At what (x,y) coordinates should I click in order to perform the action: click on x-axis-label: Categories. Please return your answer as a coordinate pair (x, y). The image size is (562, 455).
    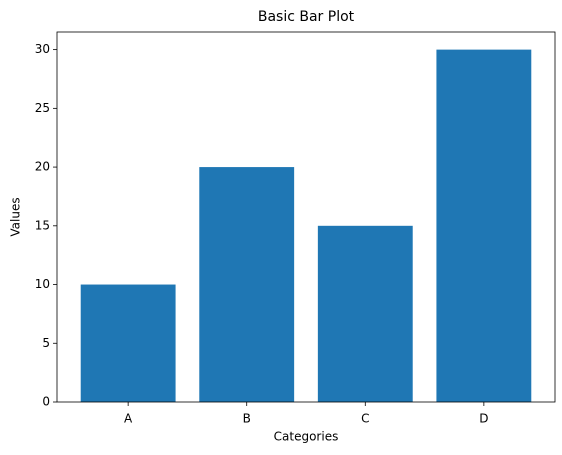
    Looking at the image, I should click on (306, 437).